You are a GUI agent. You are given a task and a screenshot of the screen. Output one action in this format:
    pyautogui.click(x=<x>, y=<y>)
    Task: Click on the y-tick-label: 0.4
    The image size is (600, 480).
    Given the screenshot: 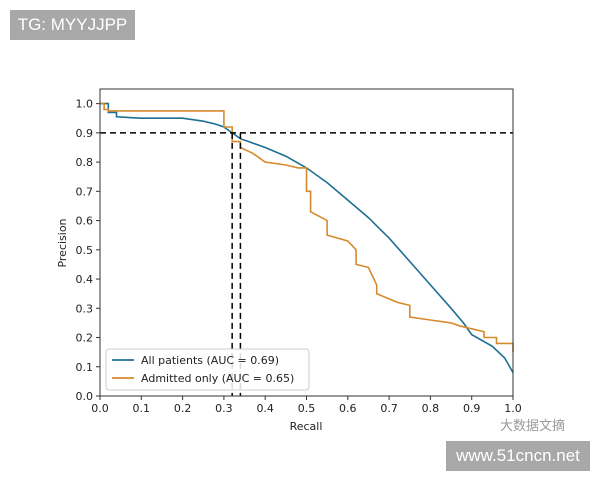 What is the action you would take?
    pyautogui.click(x=85, y=279)
    